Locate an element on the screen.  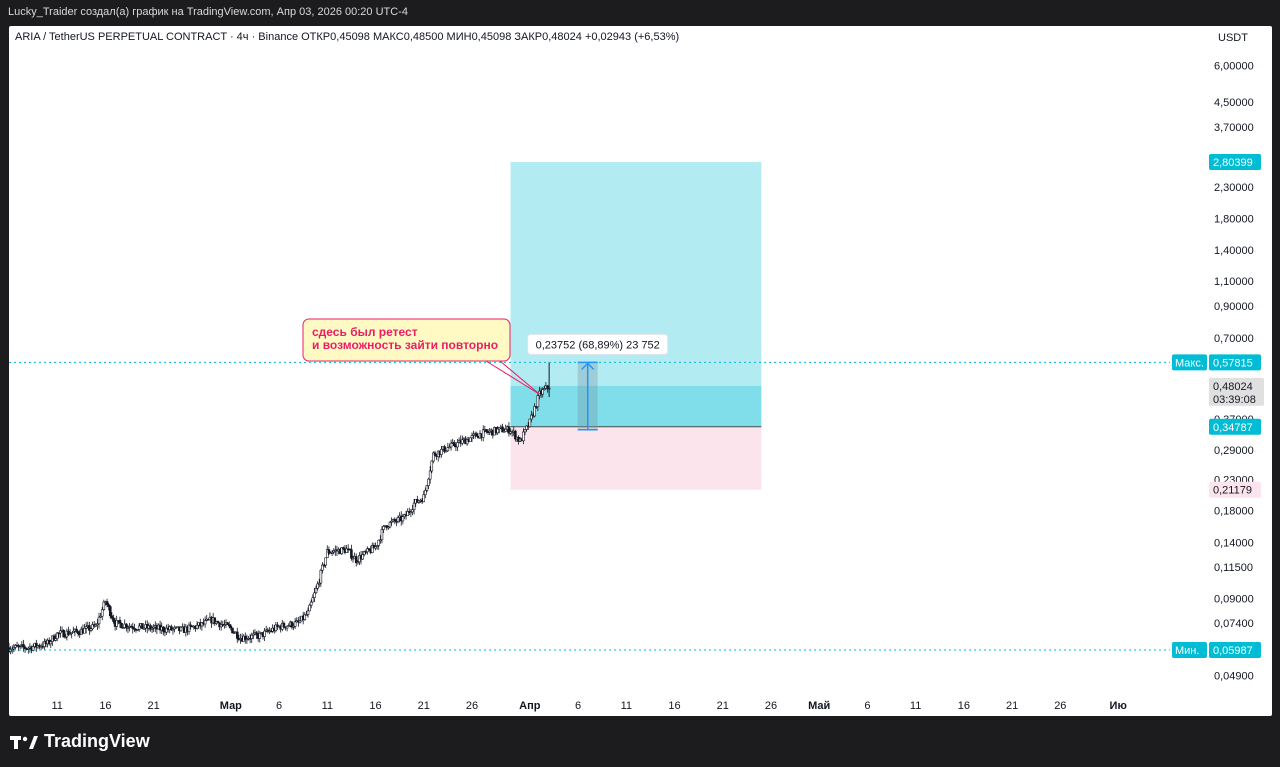
time-axis-tick-label: Май is located at coordinates (819, 706).